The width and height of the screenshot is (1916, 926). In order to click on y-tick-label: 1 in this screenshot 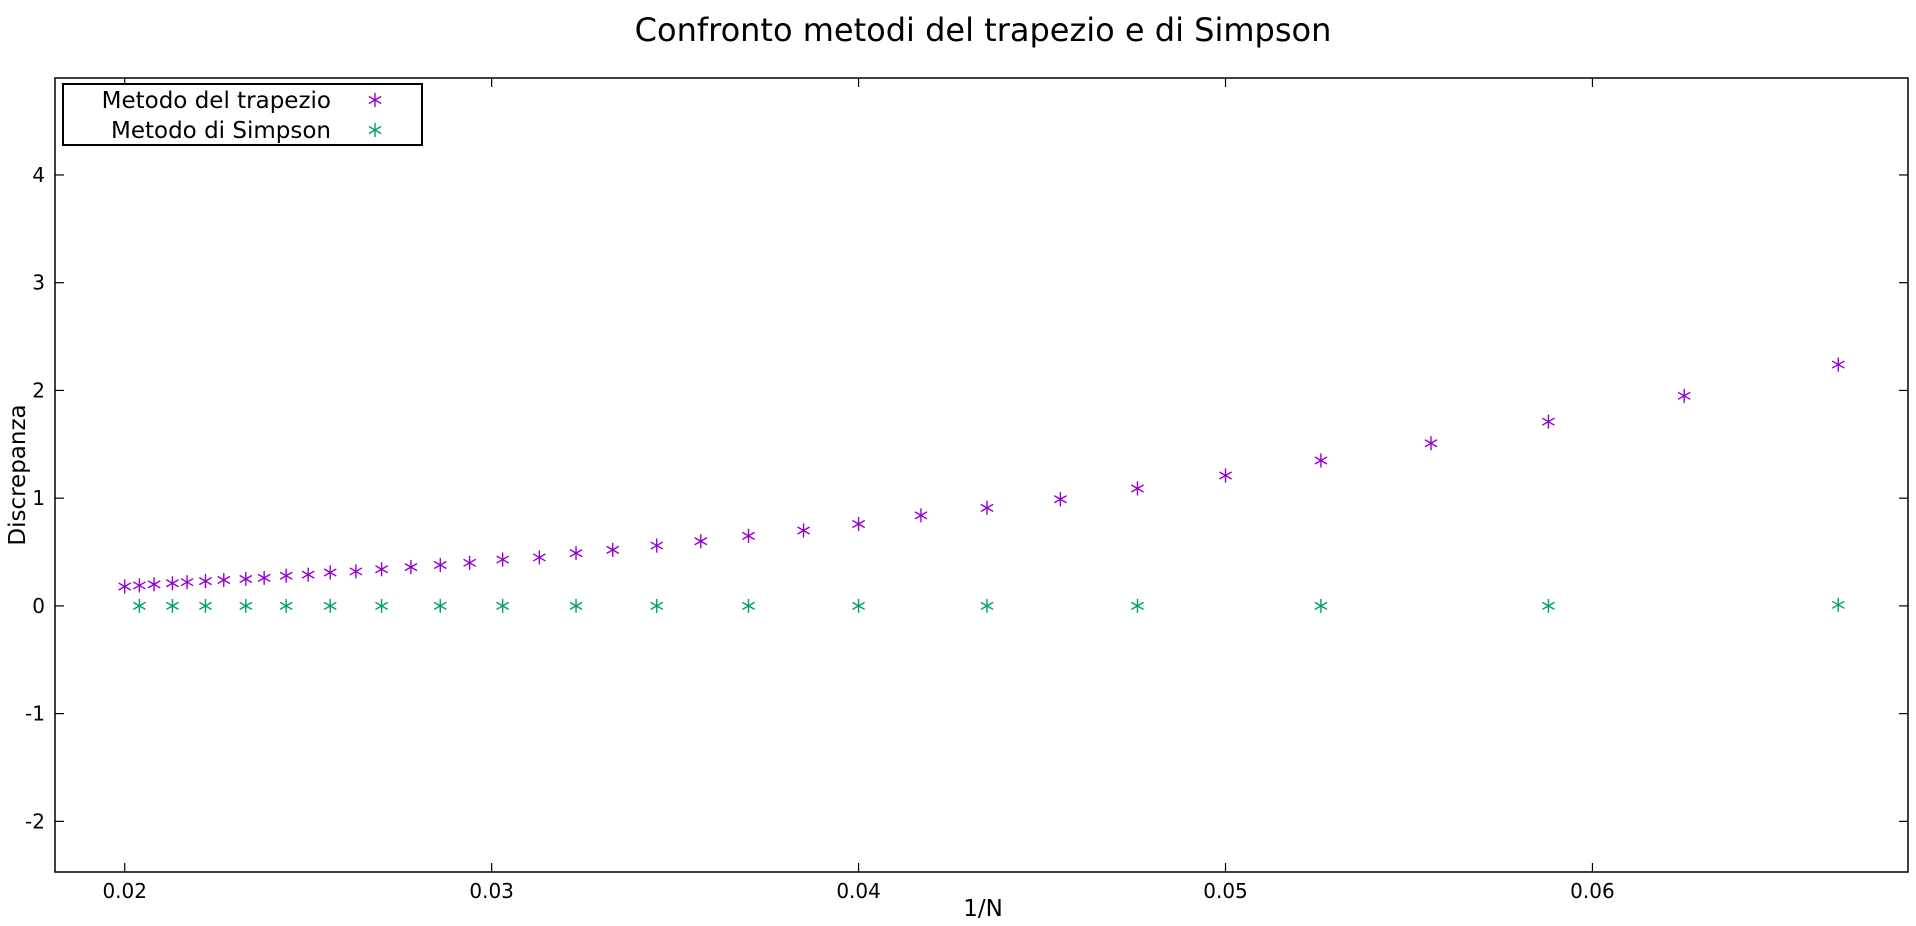, I will do `click(38, 498)`.